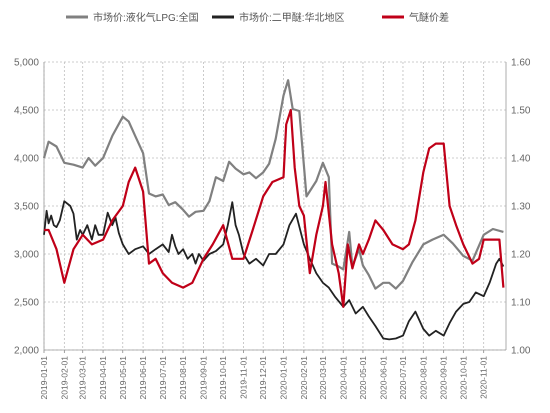 The height and width of the screenshot is (413, 550). I want to click on y-axis-right: 1.00 1.10 1.20 1.30 1.40 1.50 1.60, so click(518, 207).